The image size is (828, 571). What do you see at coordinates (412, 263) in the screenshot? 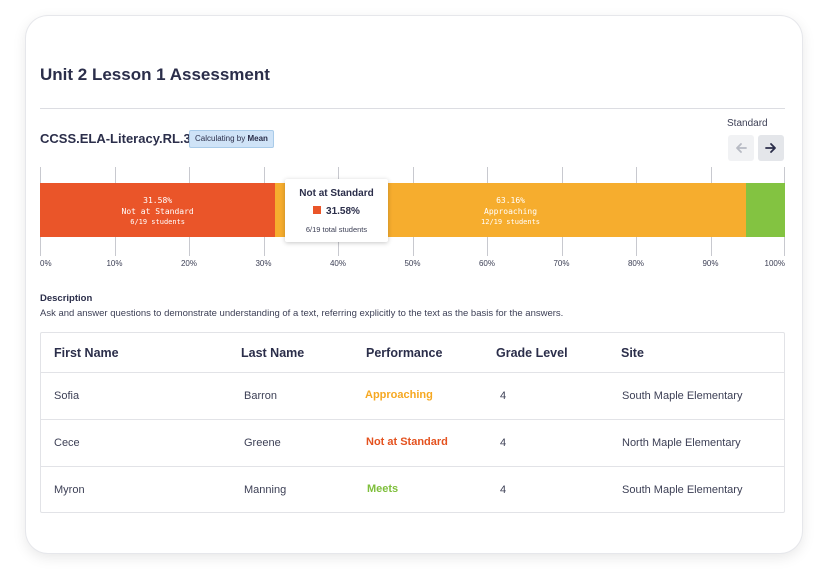
I see `x-tick-label: 50%` at bounding box center [412, 263].